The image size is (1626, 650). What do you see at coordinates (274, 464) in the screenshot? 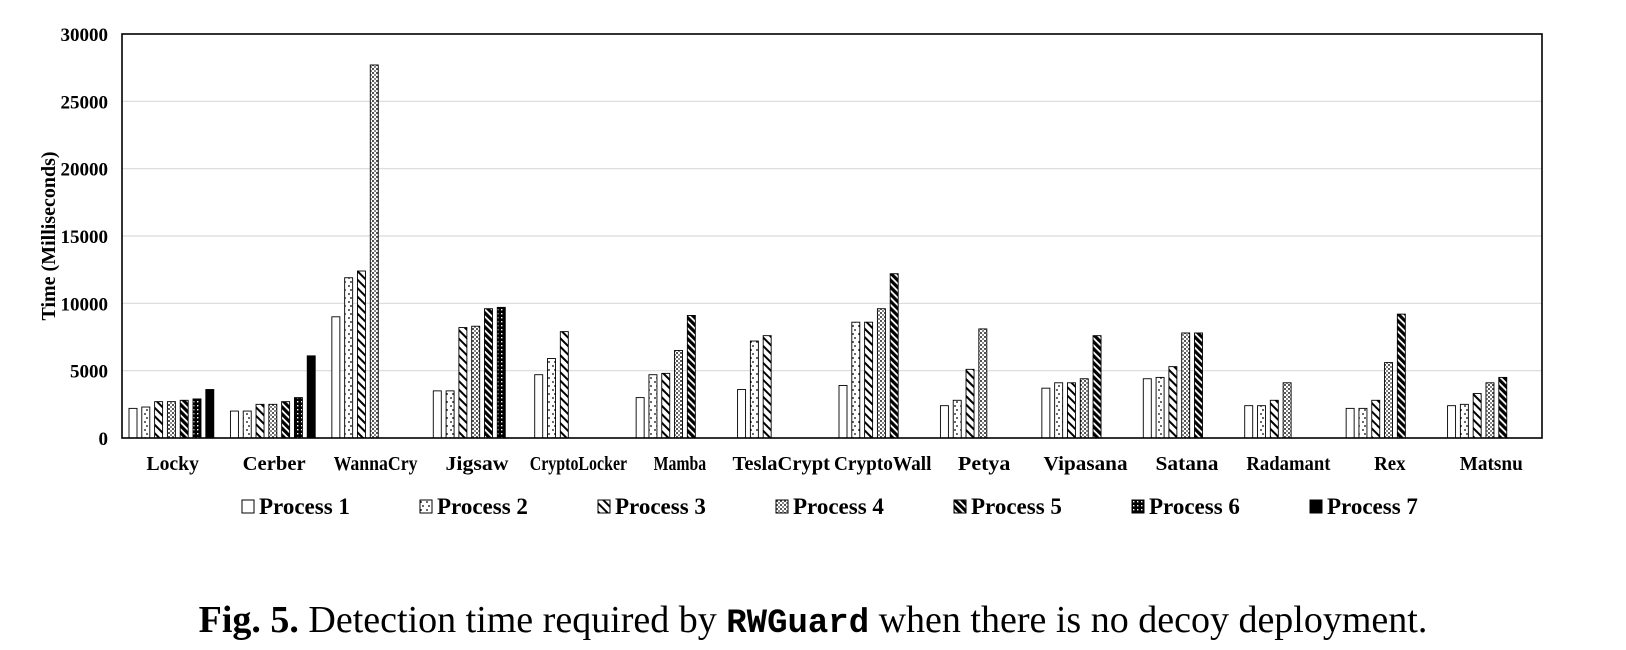
I see `x-tick-label: Cerber` at bounding box center [274, 464].